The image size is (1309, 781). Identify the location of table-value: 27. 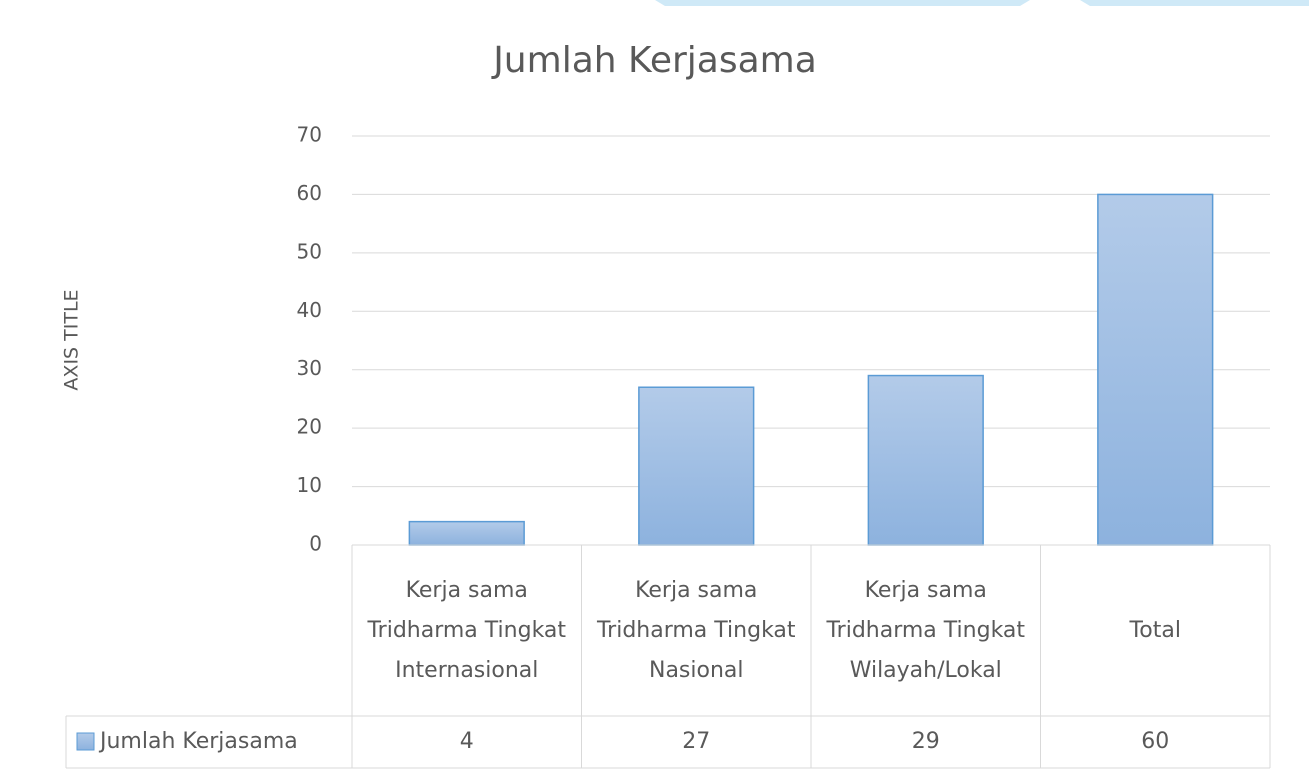
(696, 741).